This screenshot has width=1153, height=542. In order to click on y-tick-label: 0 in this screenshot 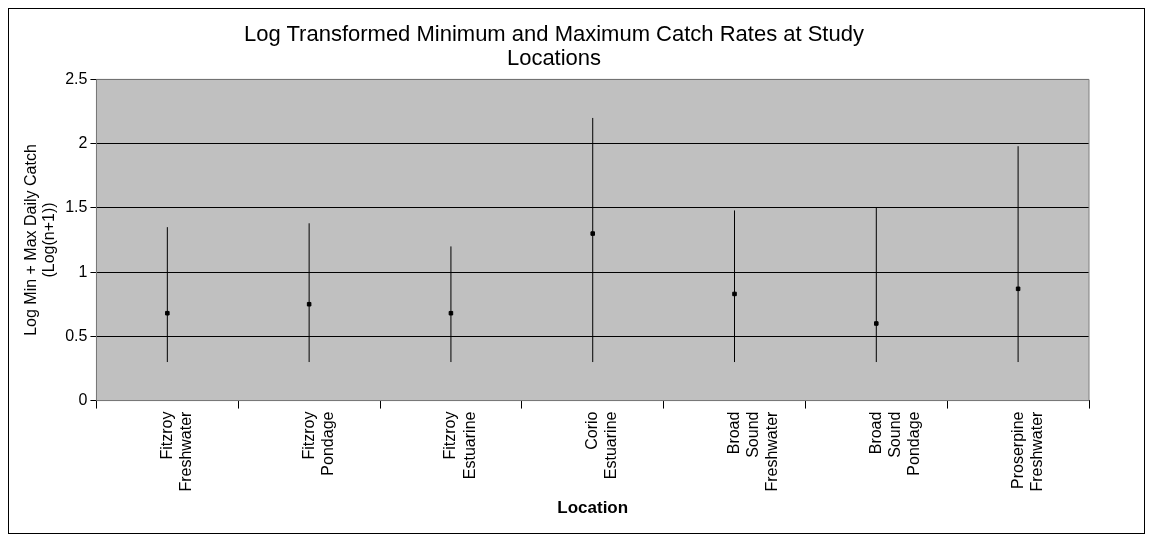, I will do `click(83, 399)`.